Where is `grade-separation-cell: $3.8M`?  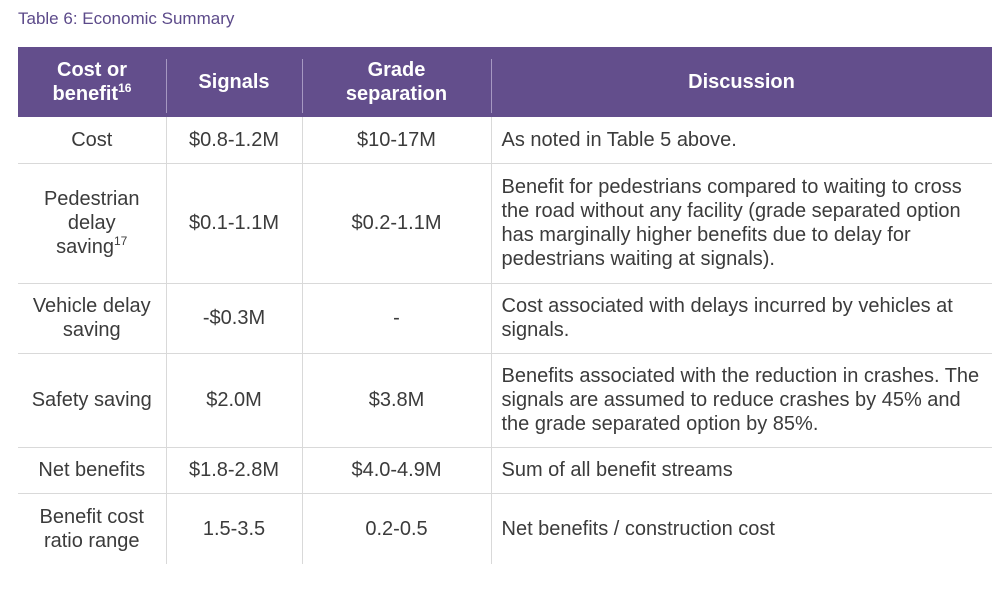 grade-separation-cell: $3.8M is located at coordinates (396, 400).